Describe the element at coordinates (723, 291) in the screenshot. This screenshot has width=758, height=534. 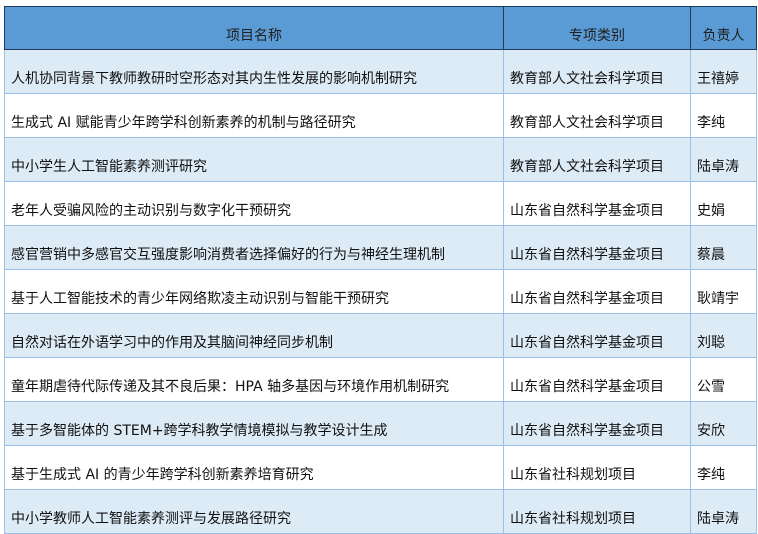
I see `leader-cell: 耿靖宇` at that location.